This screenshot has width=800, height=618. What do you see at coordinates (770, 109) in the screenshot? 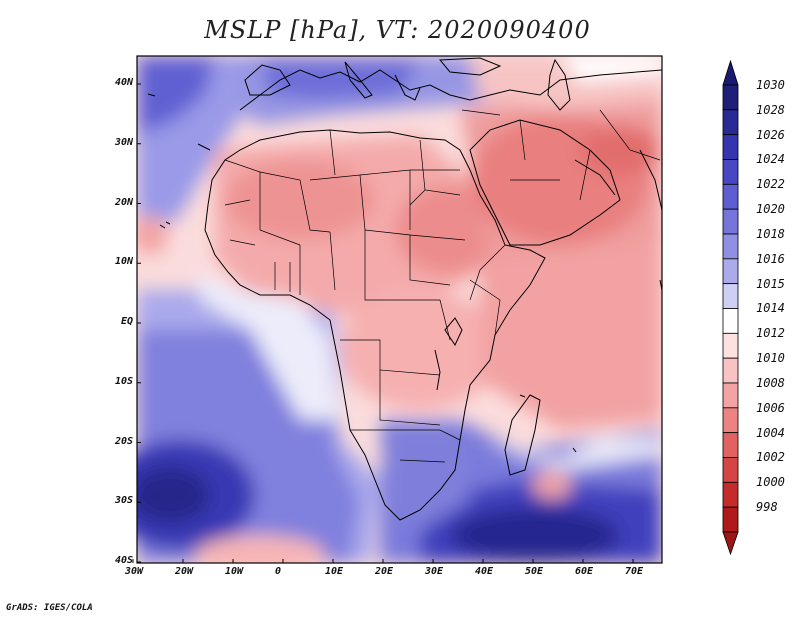
I see `colorbar-label: 1028` at bounding box center [770, 109].